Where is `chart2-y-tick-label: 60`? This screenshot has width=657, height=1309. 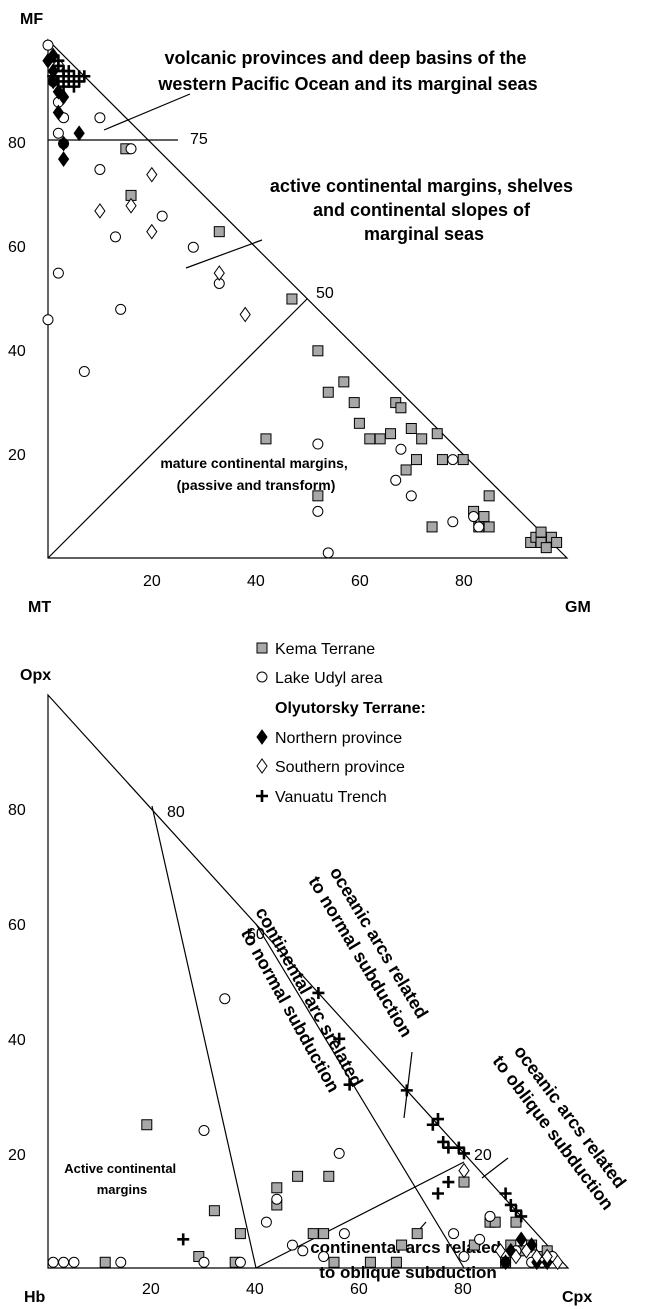
chart2-y-tick-label: 60 is located at coordinates (17, 925).